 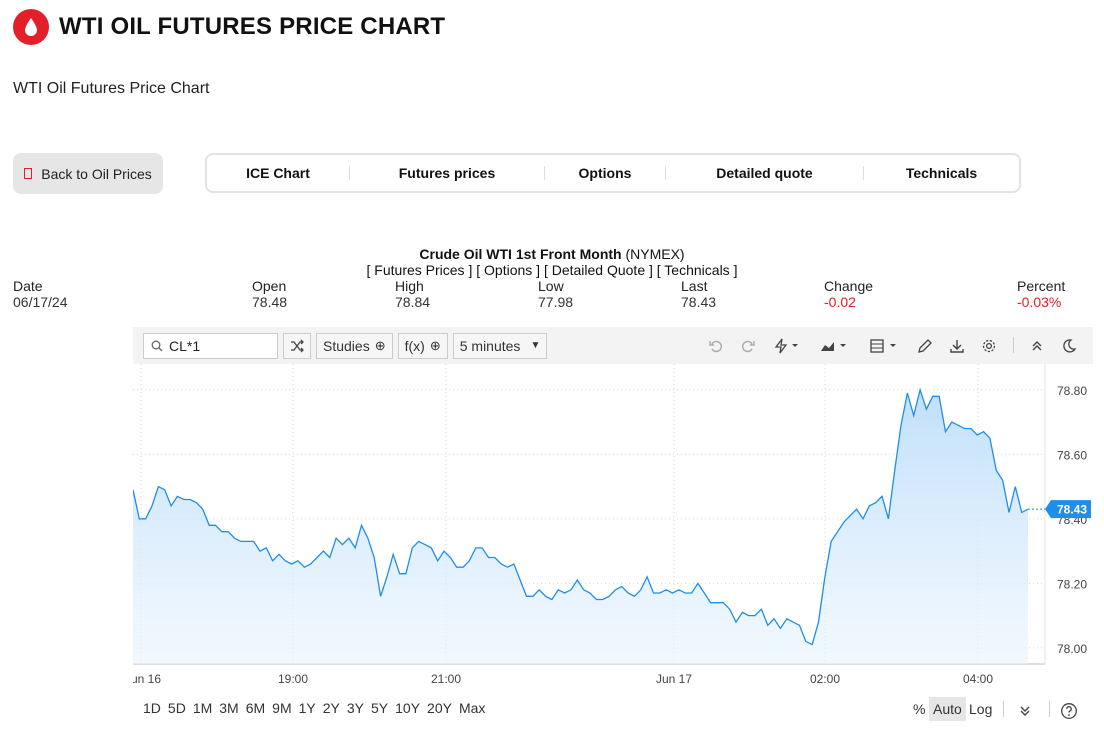 I want to click on lightning-icon, so click(x=787, y=346).